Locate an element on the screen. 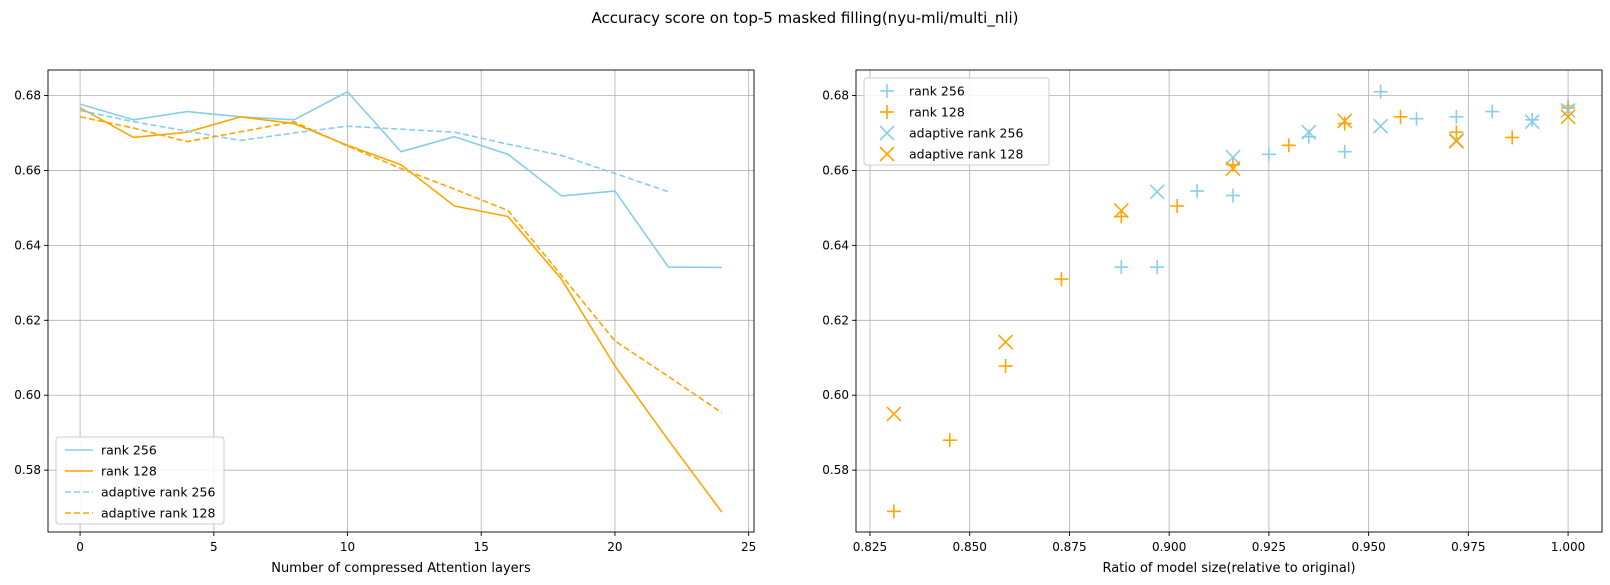  x-tick-label: 25 is located at coordinates (748, 547).